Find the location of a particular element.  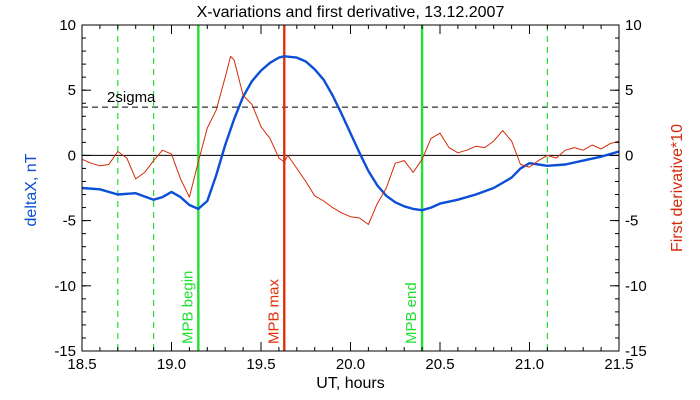

y-axis-label-left: deltaX, nT is located at coordinates (31, 189).